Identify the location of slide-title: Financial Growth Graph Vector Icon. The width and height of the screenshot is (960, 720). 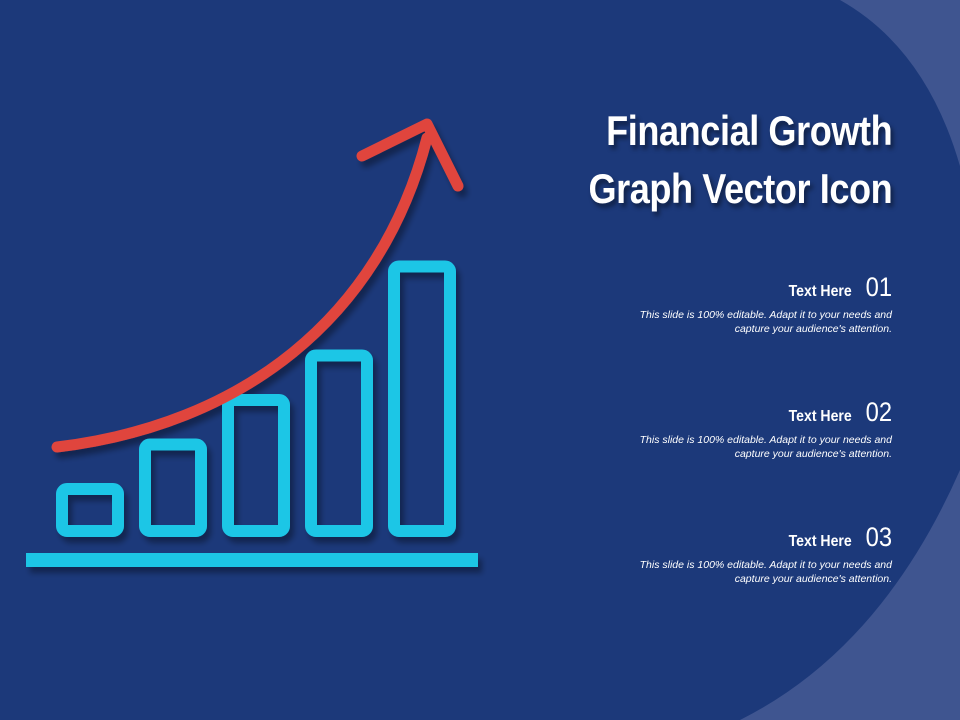
(740, 160).